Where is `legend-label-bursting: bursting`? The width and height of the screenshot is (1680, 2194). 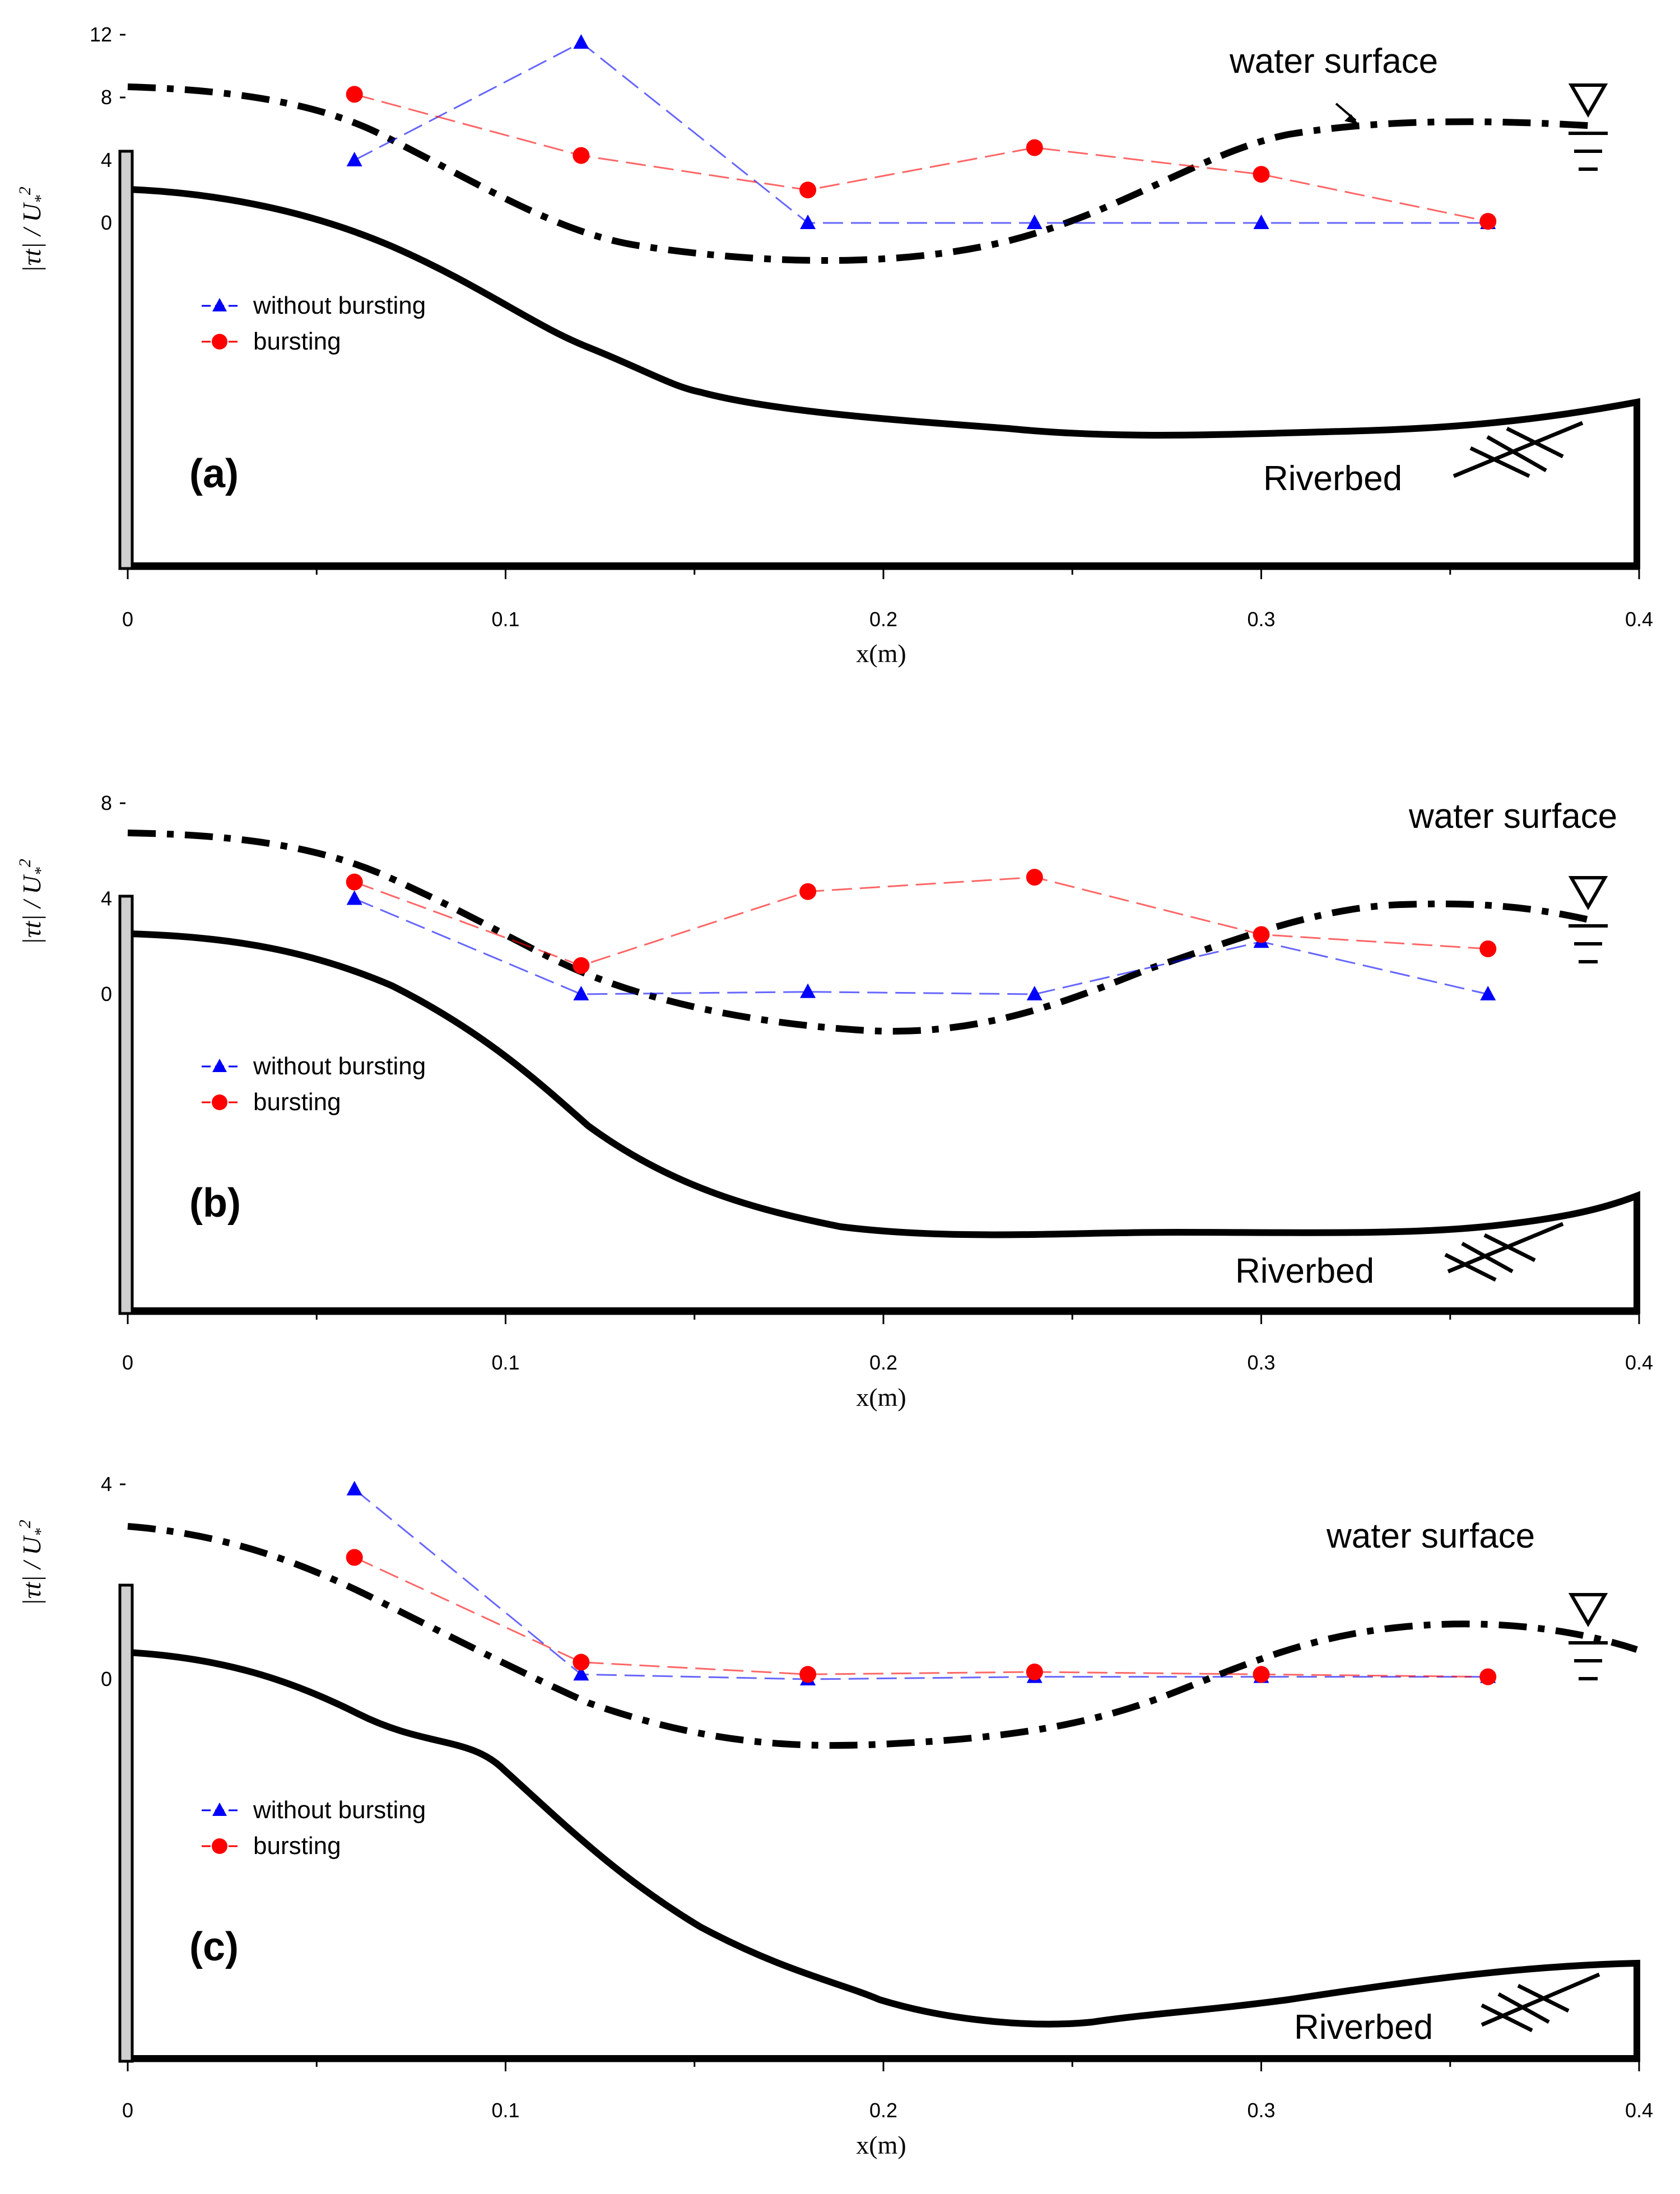 legend-label-bursting: bursting is located at coordinates (297, 1102).